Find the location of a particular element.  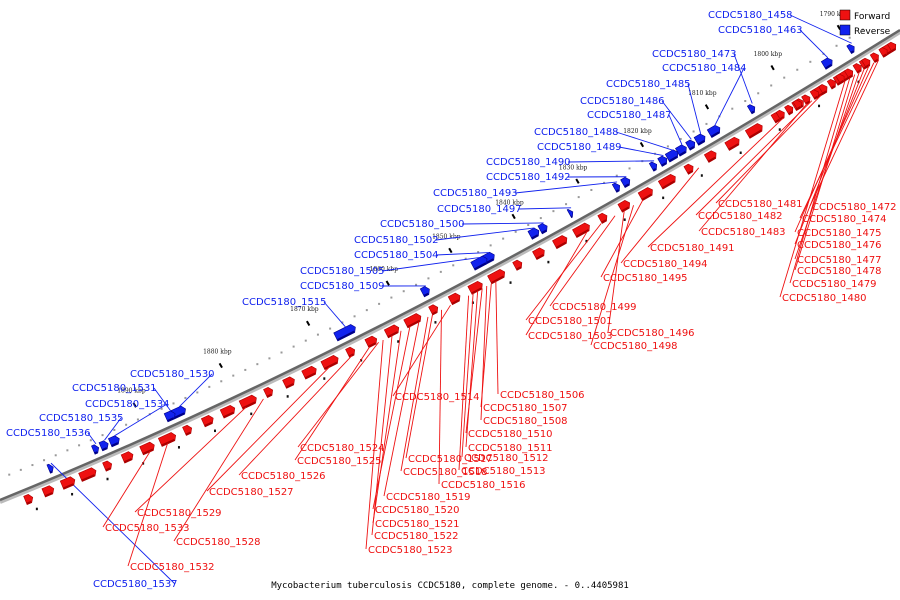

gene-label-reverse: CCDC5180_1534 is located at coordinates (127, 404).